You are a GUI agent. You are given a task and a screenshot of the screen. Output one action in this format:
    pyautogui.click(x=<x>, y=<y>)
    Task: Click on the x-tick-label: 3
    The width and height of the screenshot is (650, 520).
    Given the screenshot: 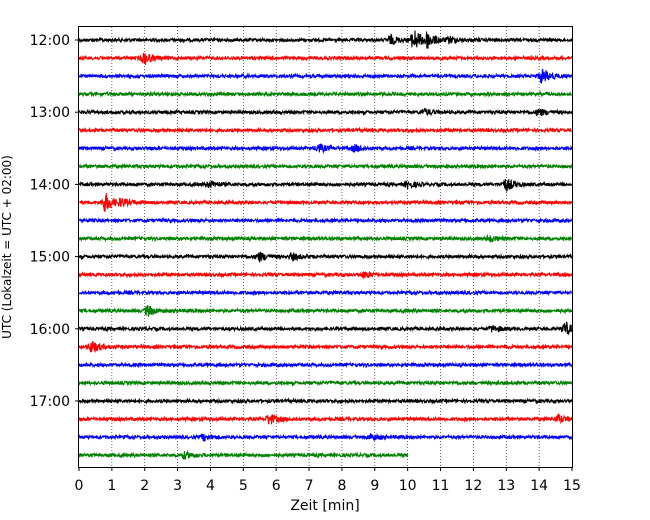 What is the action you would take?
    pyautogui.click(x=177, y=486)
    